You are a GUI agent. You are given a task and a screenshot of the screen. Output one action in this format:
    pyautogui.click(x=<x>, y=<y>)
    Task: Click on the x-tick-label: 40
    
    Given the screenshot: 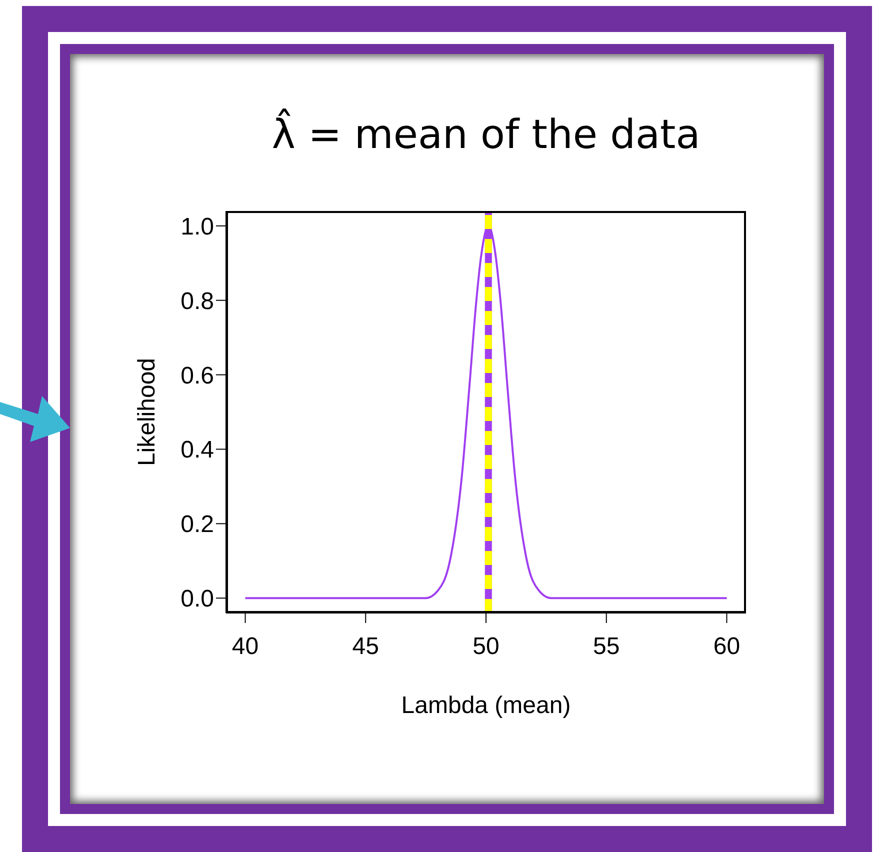 What is the action you would take?
    pyautogui.click(x=245, y=646)
    